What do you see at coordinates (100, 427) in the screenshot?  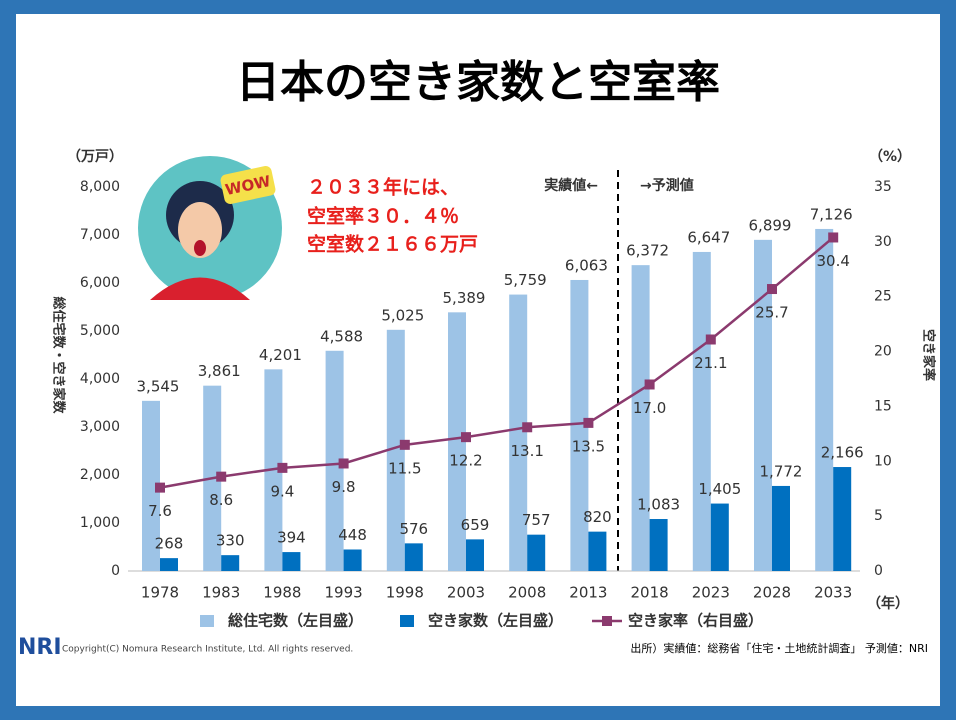 I see `y-tick-label: 3,000` at bounding box center [100, 427].